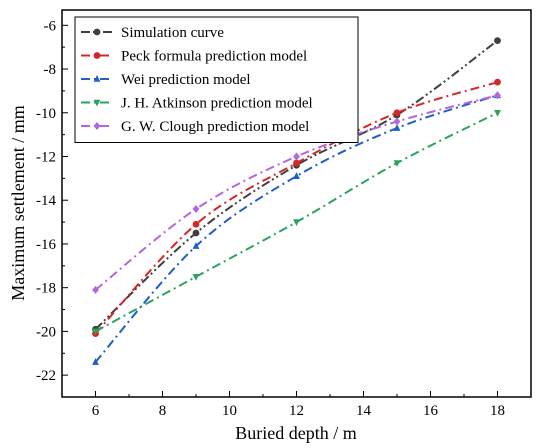  I want to click on legend-box, so click(216, 79).